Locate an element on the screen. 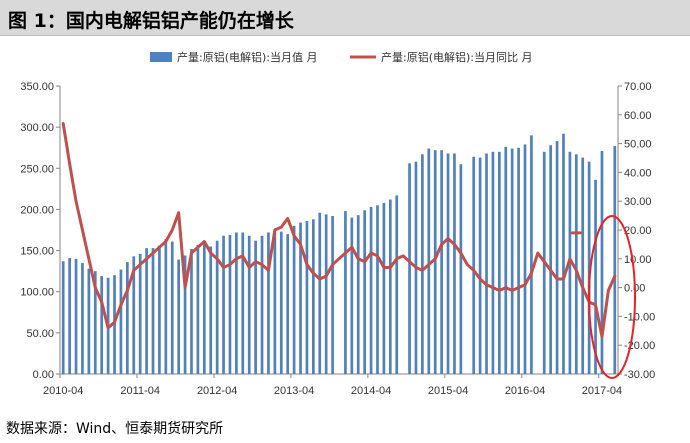 This screenshot has width=690, height=443. legend-line-label: 产量:原铝(电解铝):当月同比 月 is located at coordinates (457, 57).